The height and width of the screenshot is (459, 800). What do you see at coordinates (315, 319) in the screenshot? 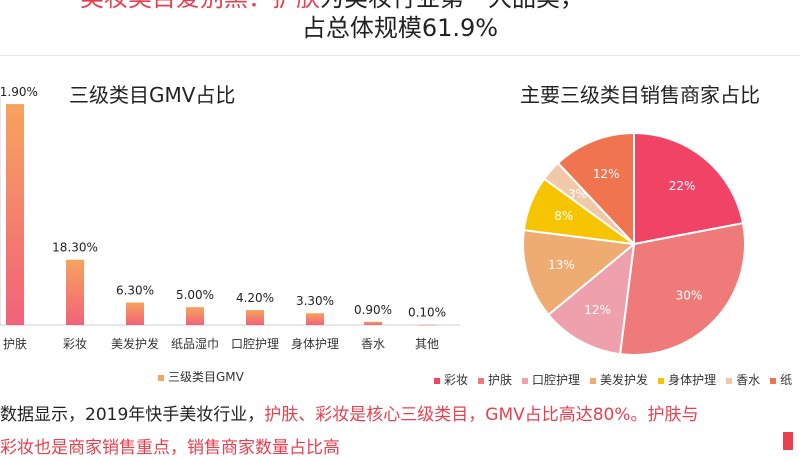
I see `bar-身体护理` at bounding box center [315, 319].